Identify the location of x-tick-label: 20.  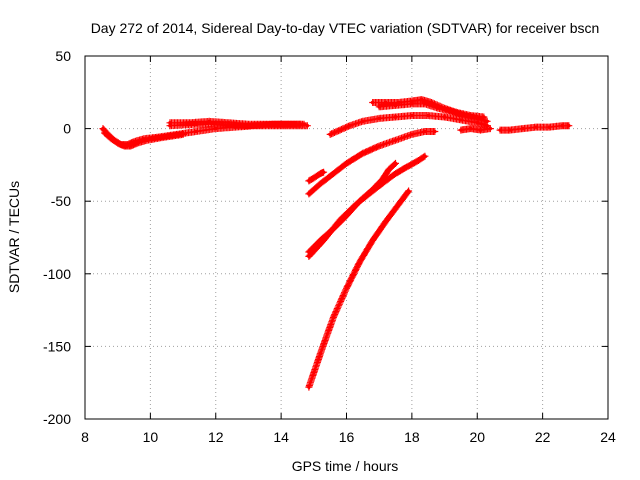
(477, 437).